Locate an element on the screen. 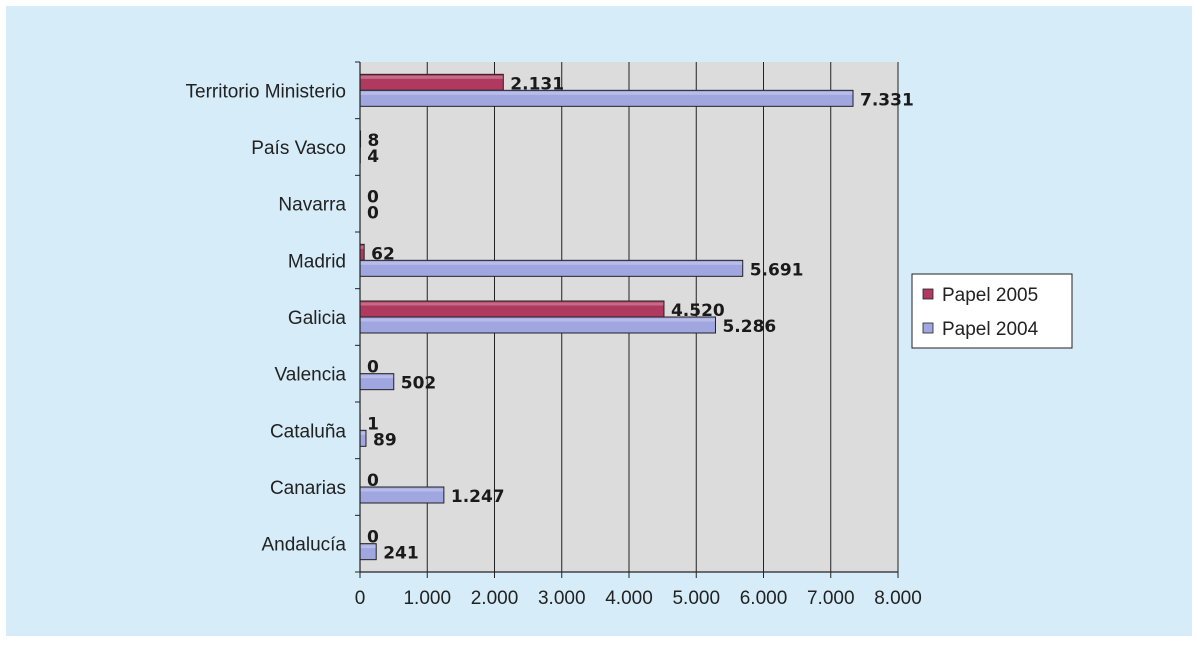 Image resolution: width=1197 pixels, height=647 pixels. x-tick-label: 6.000 is located at coordinates (764, 598).